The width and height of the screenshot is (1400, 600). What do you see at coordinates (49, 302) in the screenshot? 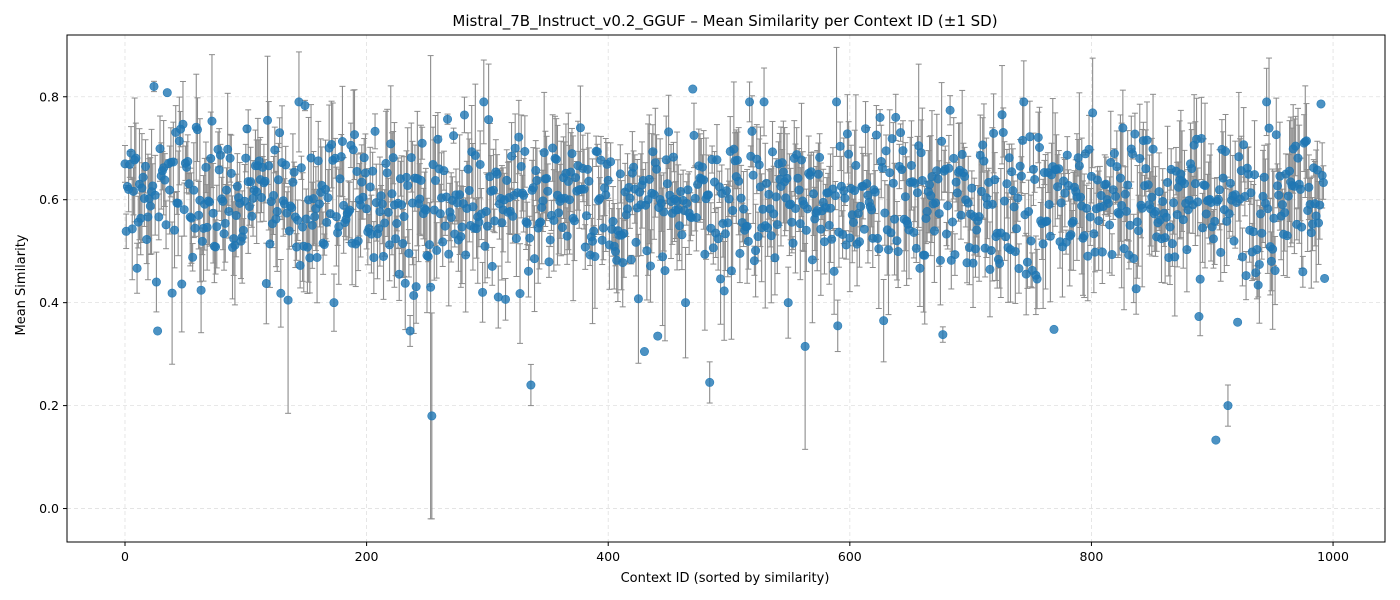
I see `y-tick-label: 0.4` at bounding box center [49, 302].